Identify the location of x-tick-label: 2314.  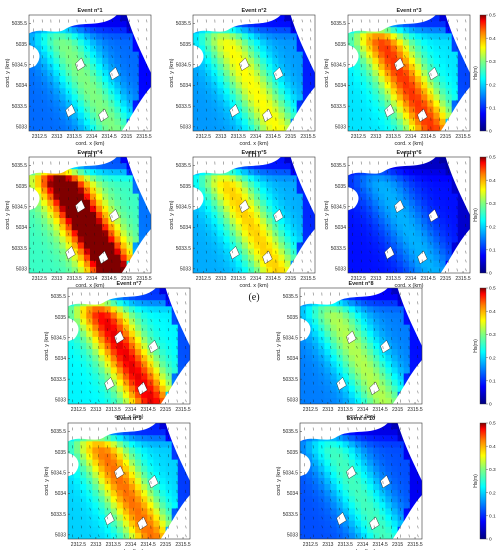
(362, 410).